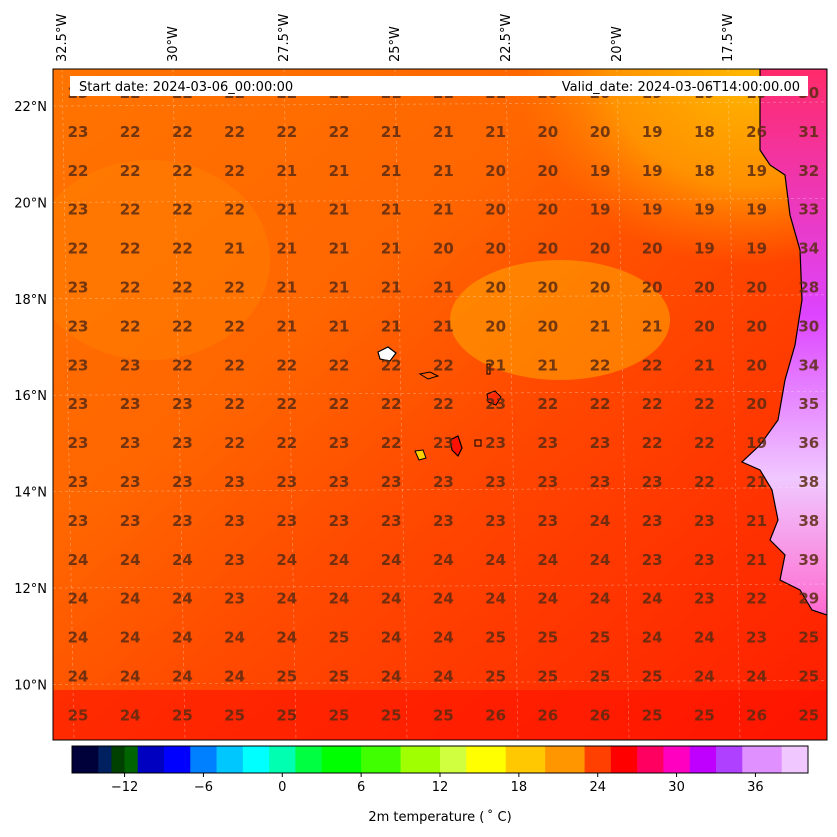  What do you see at coordinates (387, 354) in the screenshot?
I see `island-santo-antao` at bounding box center [387, 354].